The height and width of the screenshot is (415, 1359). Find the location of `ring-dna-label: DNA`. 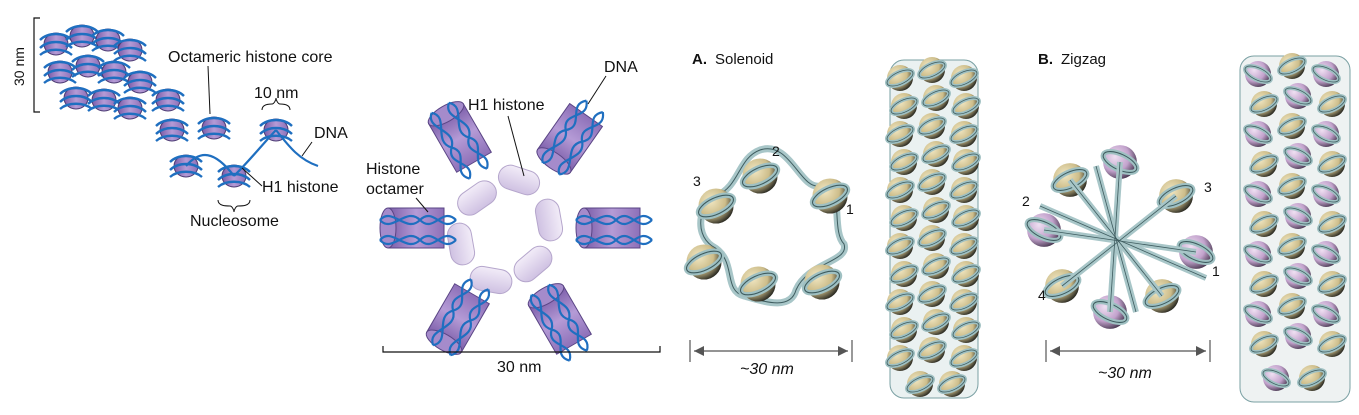

ring-dna-label: DNA is located at coordinates (621, 67).